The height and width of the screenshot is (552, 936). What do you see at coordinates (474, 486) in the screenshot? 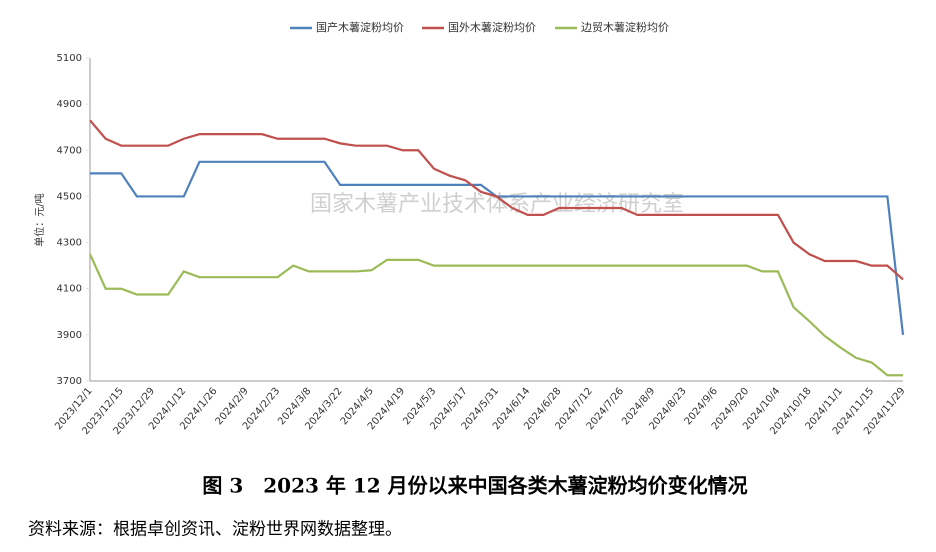
I see `caption: 图 3 2023 年 12 月份以来中国各类木薯淀粉均价变化情况` at bounding box center [474, 486].